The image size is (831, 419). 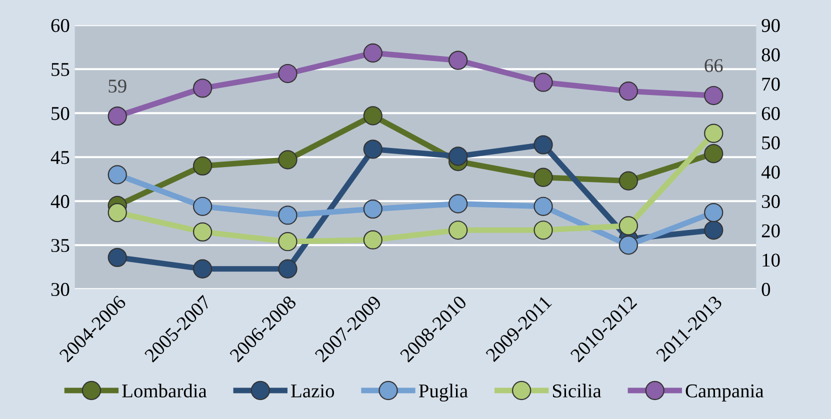 I want to click on y2-tick-label: 70, so click(x=771, y=84).